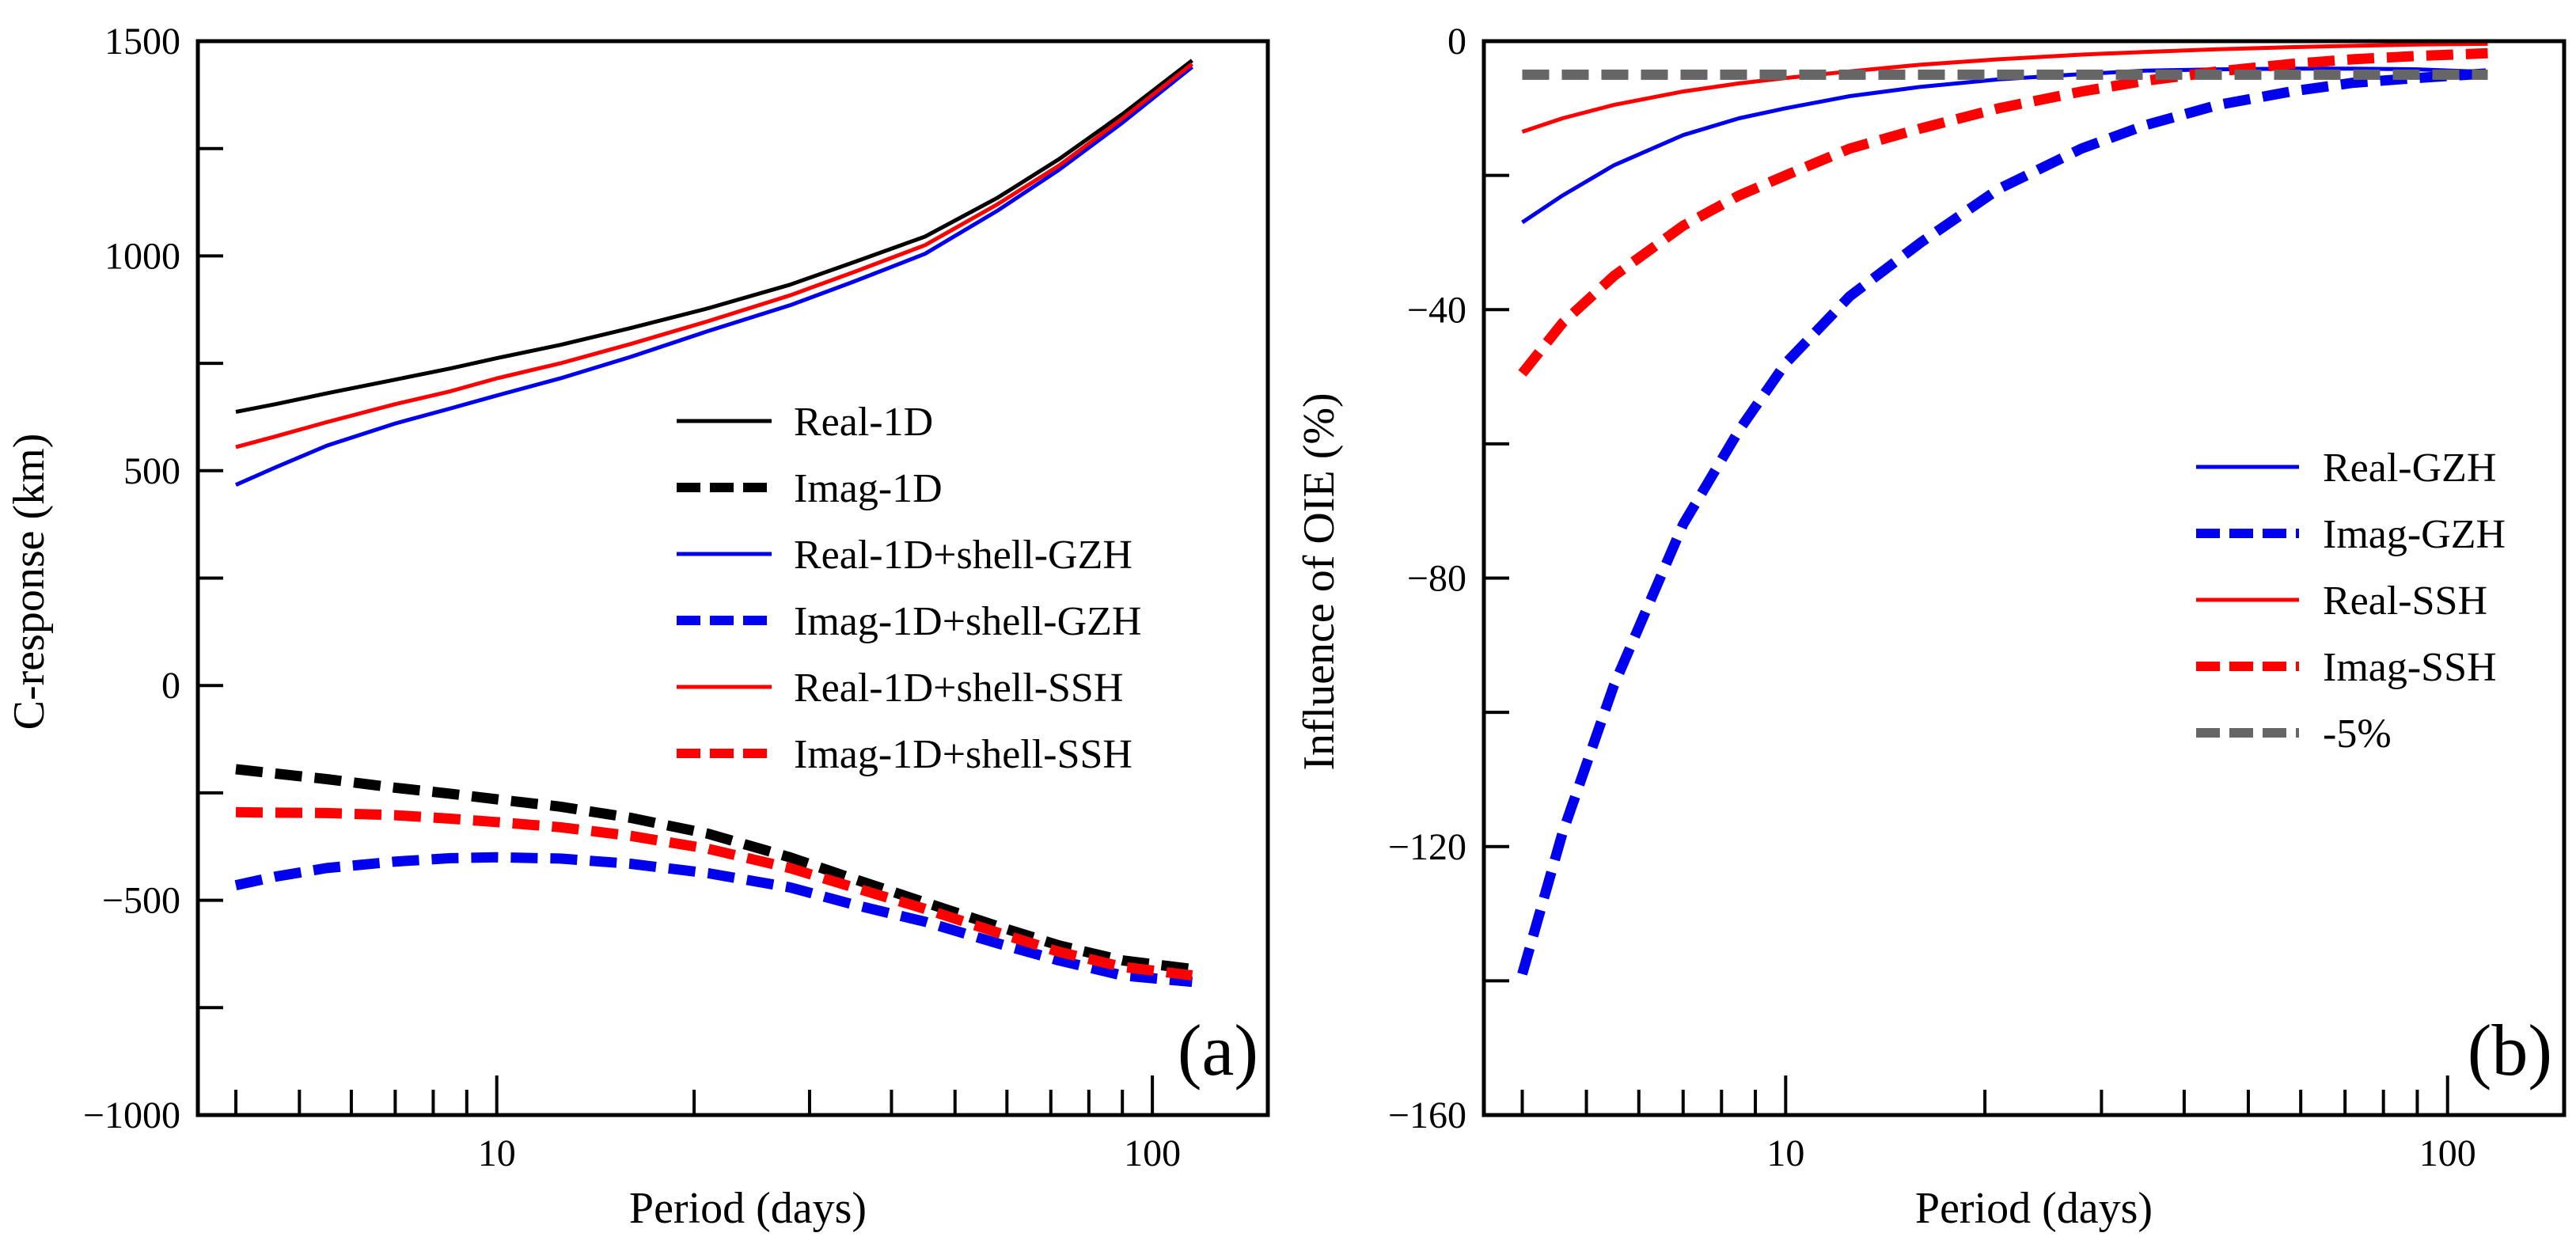 This screenshot has height=1248, width=2576. I want to click on panel-b-legend-label-imag-gzh: Imag-GZH, so click(2414, 534).